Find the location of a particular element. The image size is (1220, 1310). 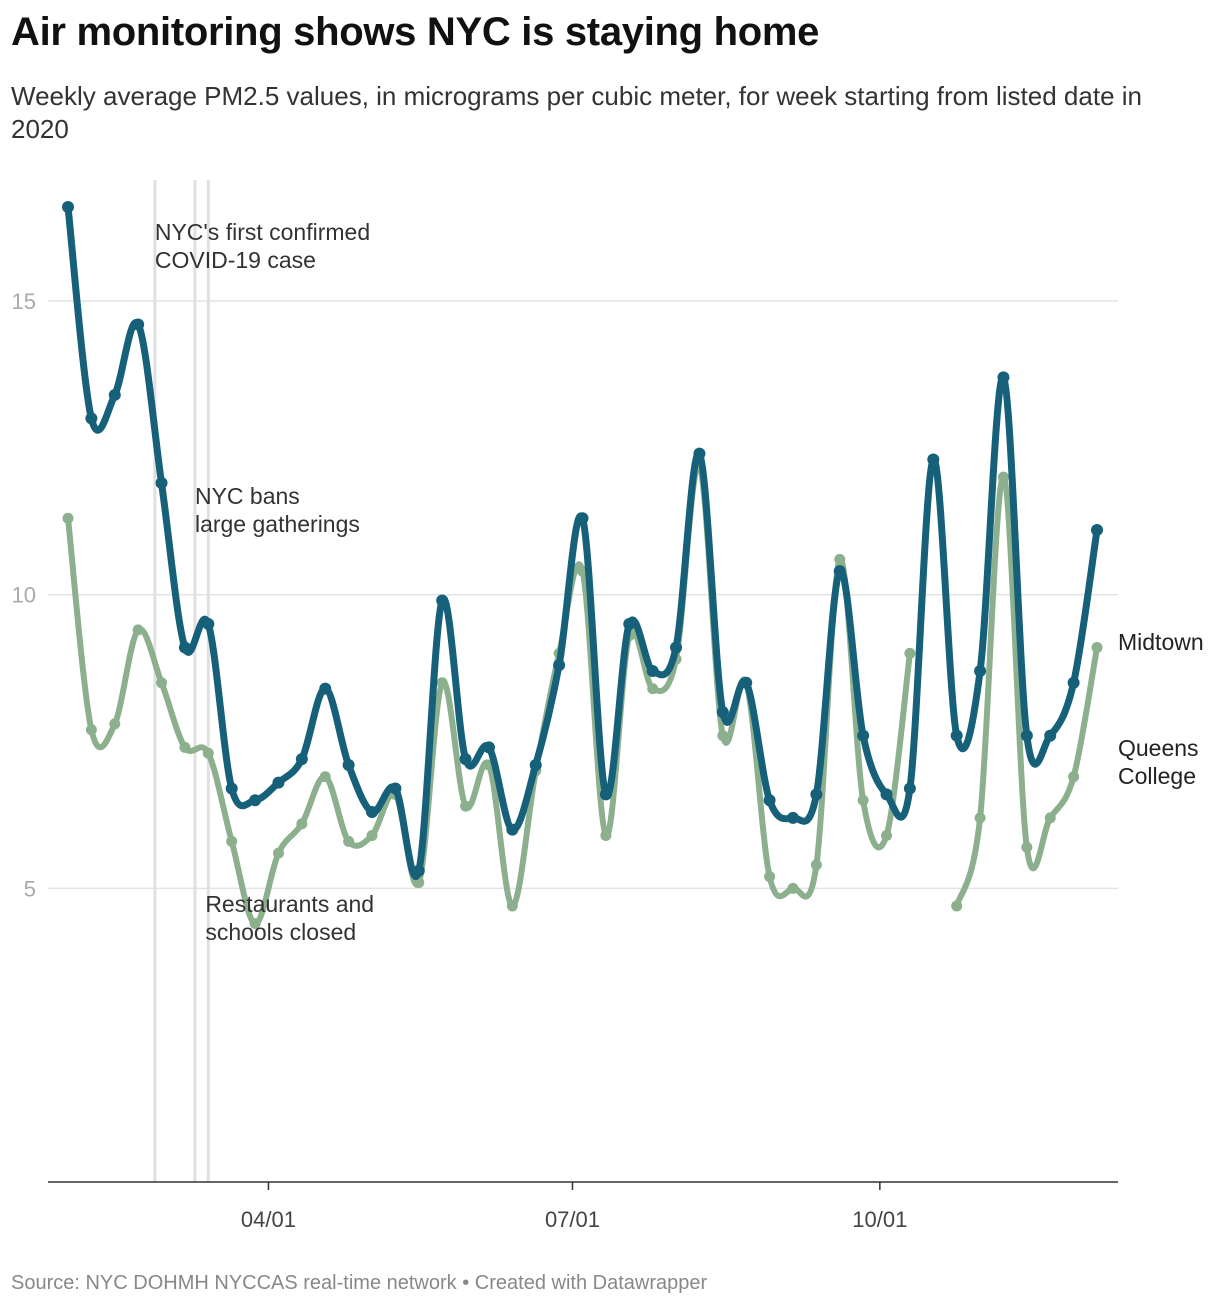

x-tick-label: 04/01 is located at coordinates (268, 1219).